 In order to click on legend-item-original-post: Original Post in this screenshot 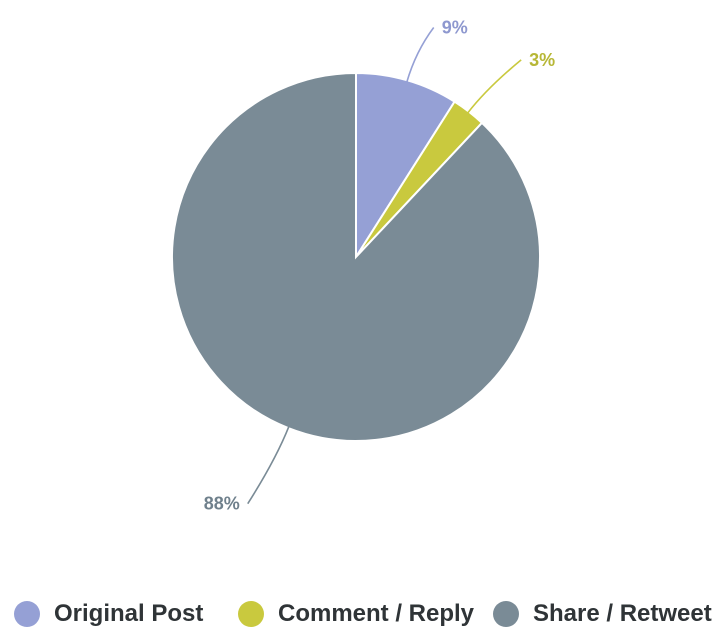, I will do `click(108, 614)`.